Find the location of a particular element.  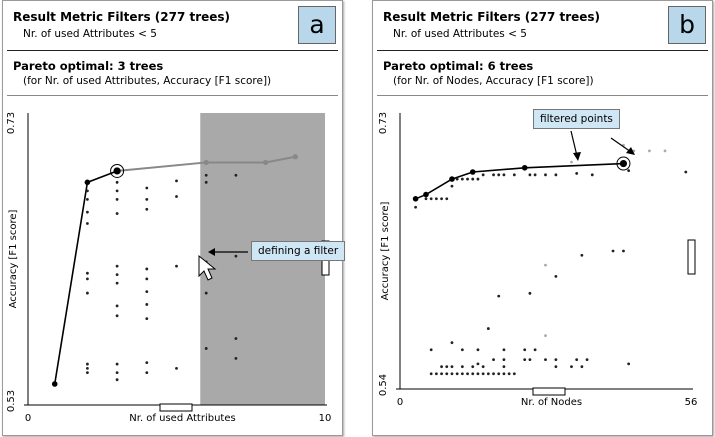

panel-title: Result Metric Filters (277 trees) is located at coordinates (492, 17).